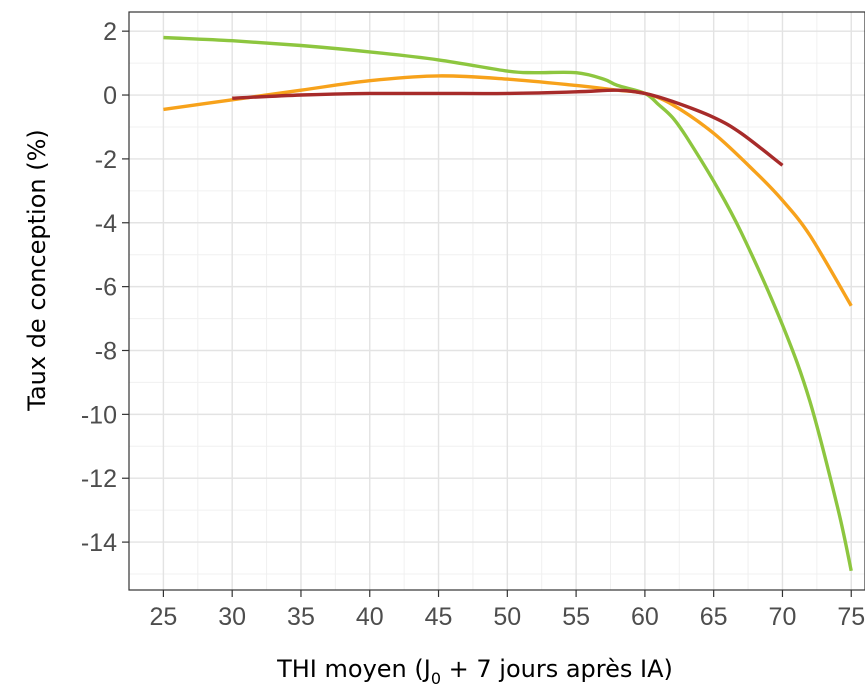  Describe the element at coordinates (301, 617) in the screenshot. I see `x-tick-label: 35` at that location.